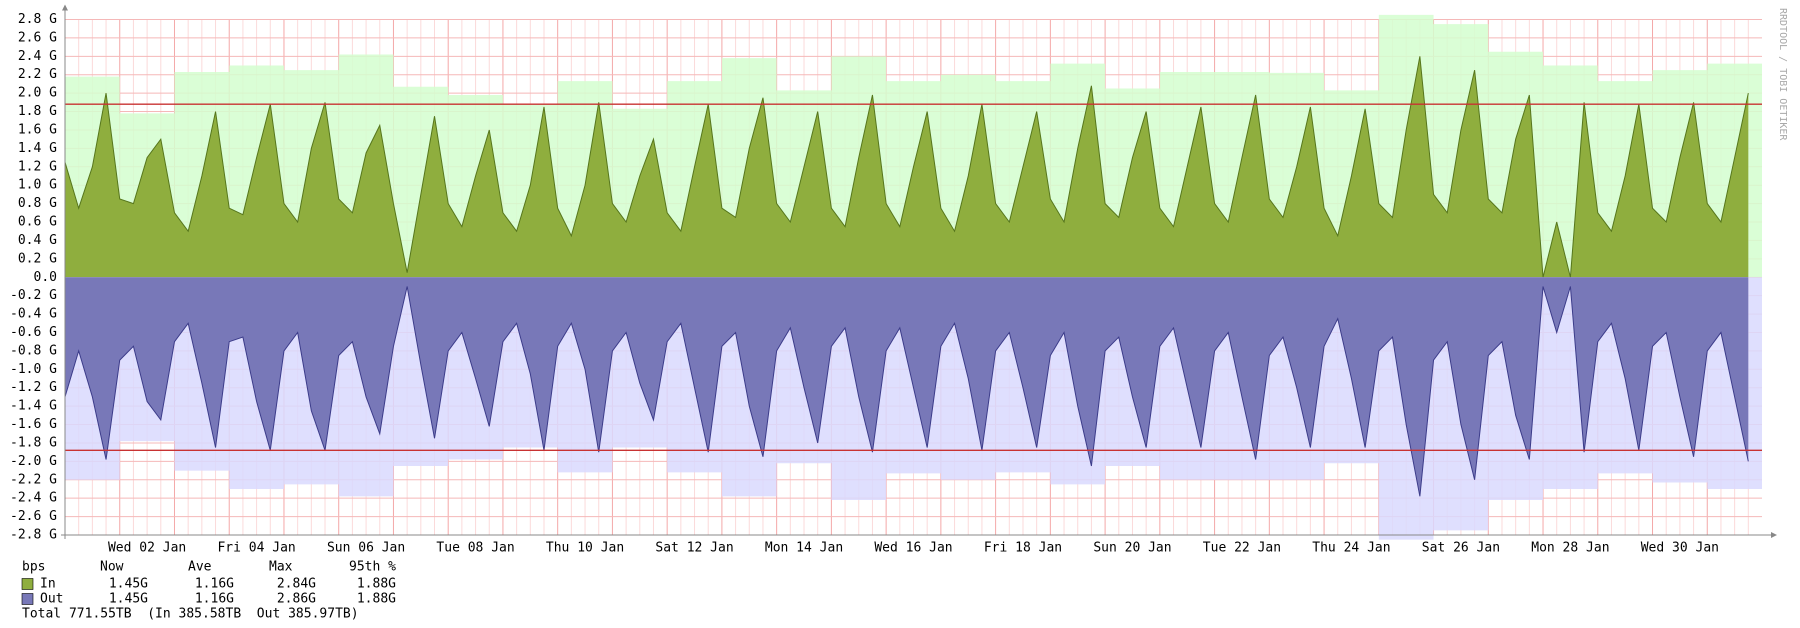  I want to click on stats-header: Now, so click(112, 567).